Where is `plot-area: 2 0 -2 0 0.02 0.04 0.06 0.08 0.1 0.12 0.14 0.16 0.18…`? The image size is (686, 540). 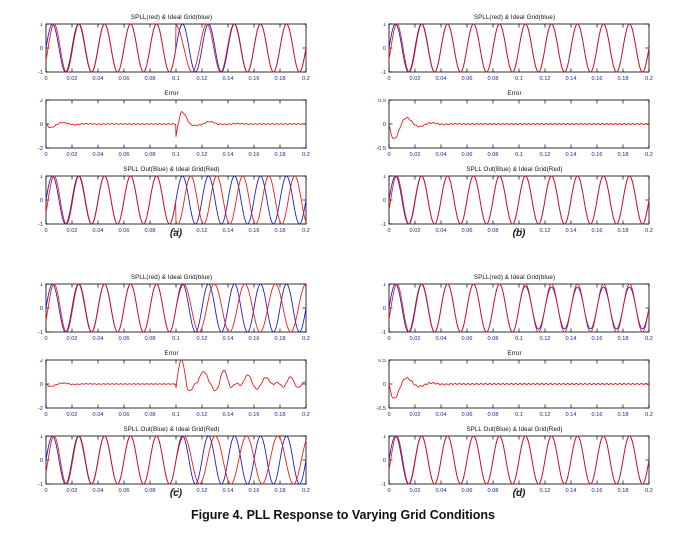 plot-area: 2 0 -2 0 0.02 0.04 0.06 0.08 0.1 0.12 0.14 0.16 0.18… is located at coordinates (162, 390).